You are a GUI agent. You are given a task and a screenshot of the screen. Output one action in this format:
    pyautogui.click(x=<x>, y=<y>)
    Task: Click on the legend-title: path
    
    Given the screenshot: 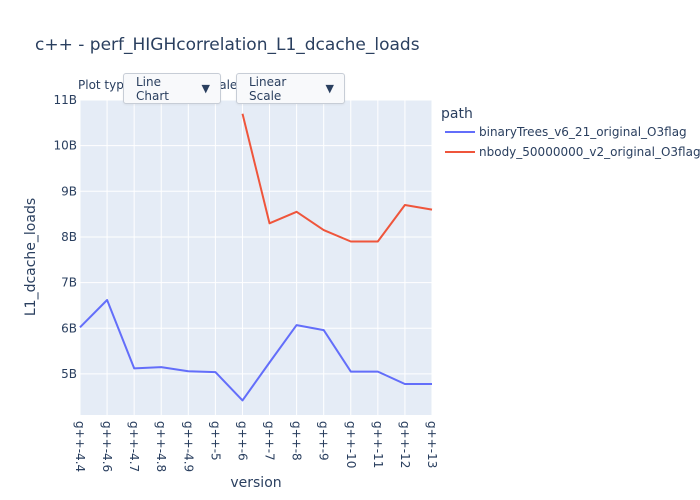 What is the action you would take?
    pyautogui.click(x=457, y=114)
    